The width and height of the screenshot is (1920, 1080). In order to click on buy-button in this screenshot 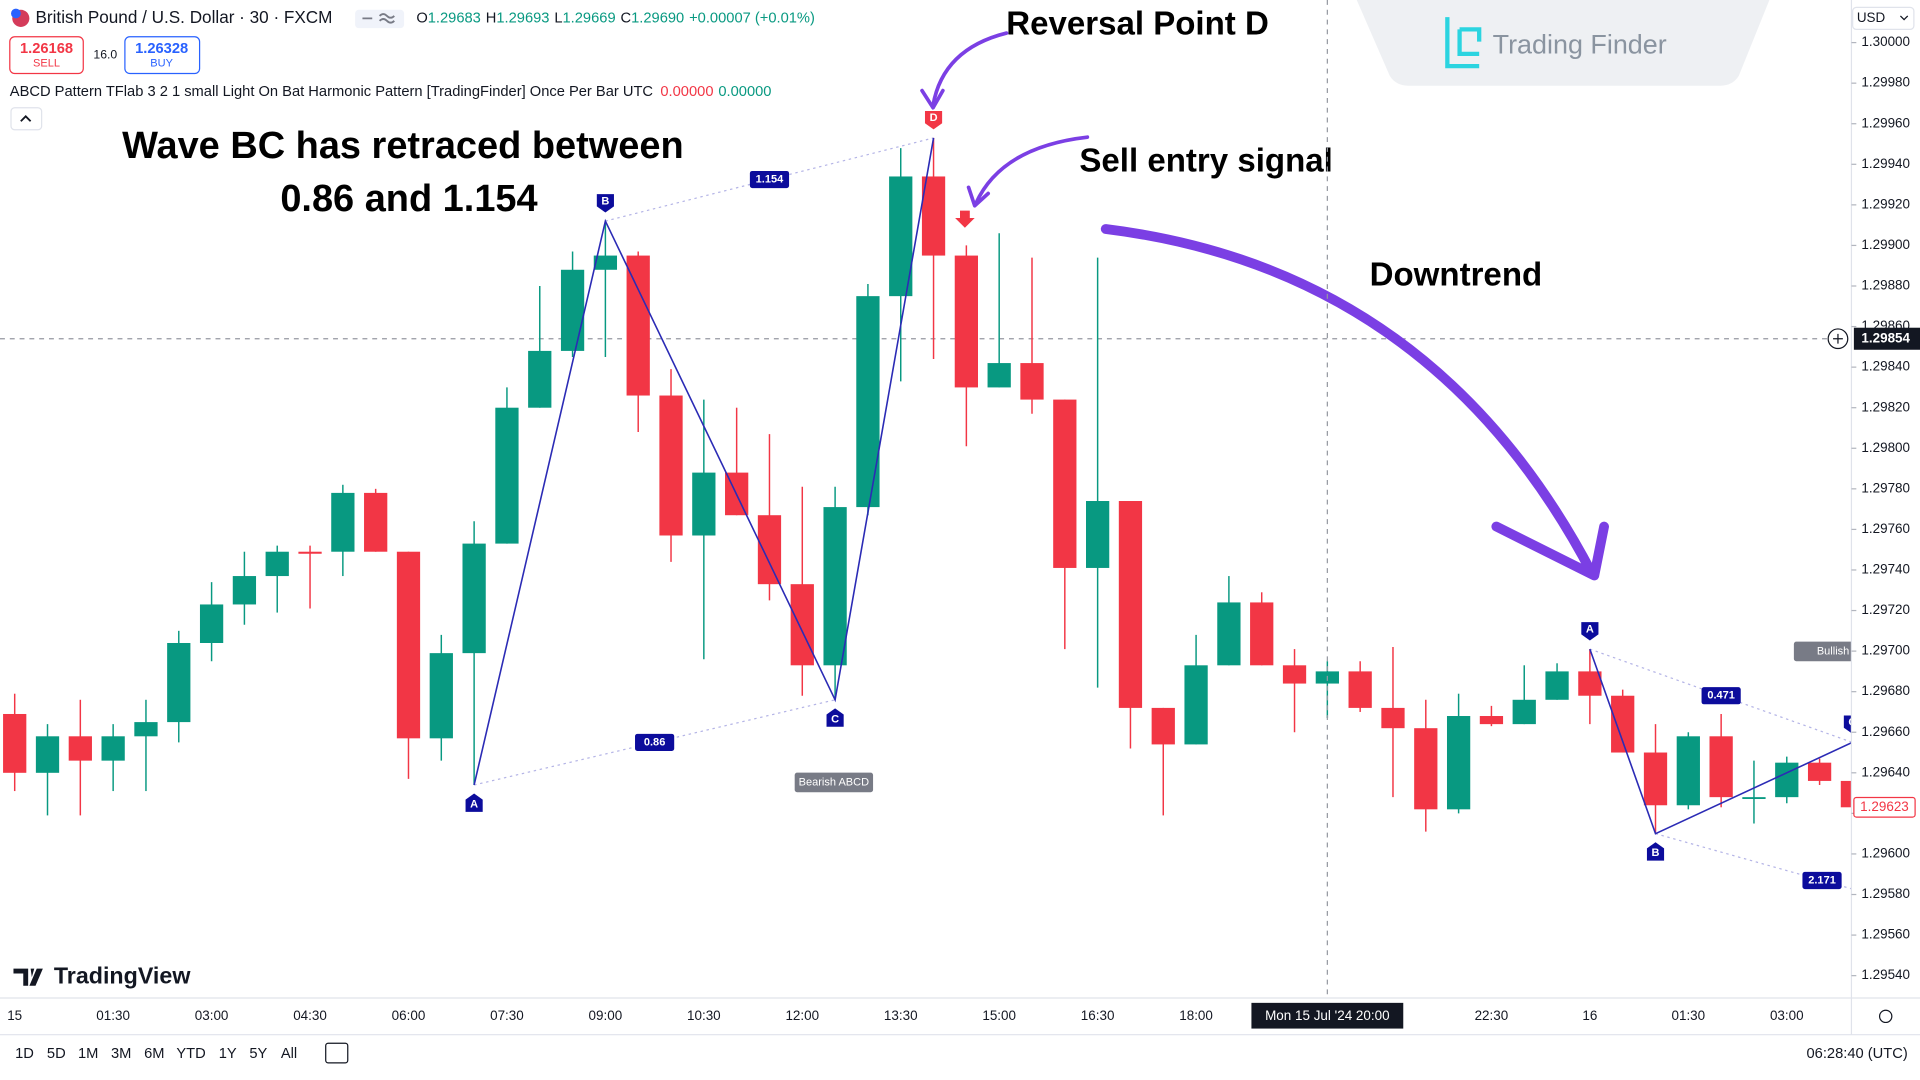, I will do `click(162, 55)`.